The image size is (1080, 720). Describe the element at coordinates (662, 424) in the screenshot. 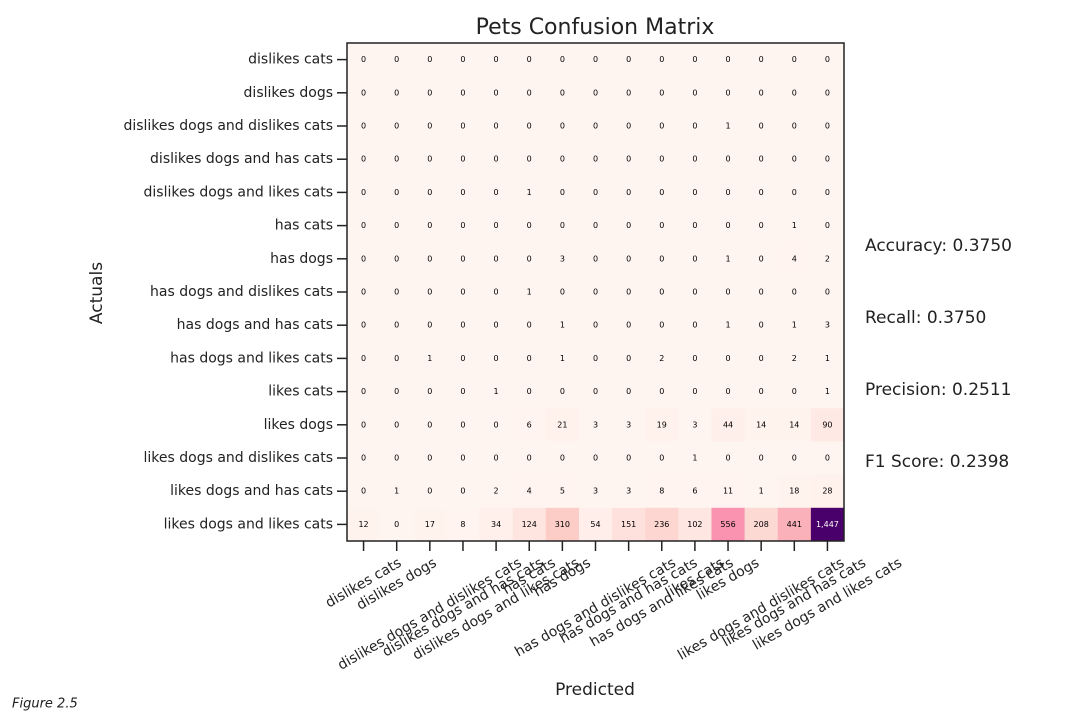

I see `cell-label: 19` at that location.